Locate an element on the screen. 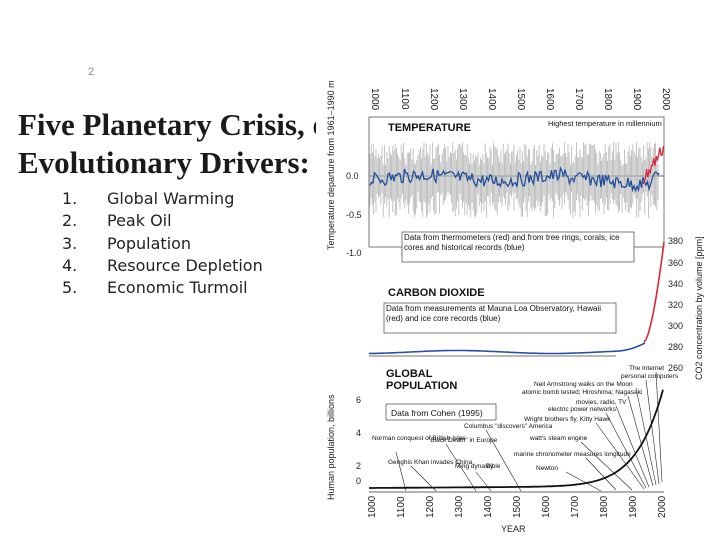  population-heading: GLOBAL POPULATION is located at coordinates (422, 380).